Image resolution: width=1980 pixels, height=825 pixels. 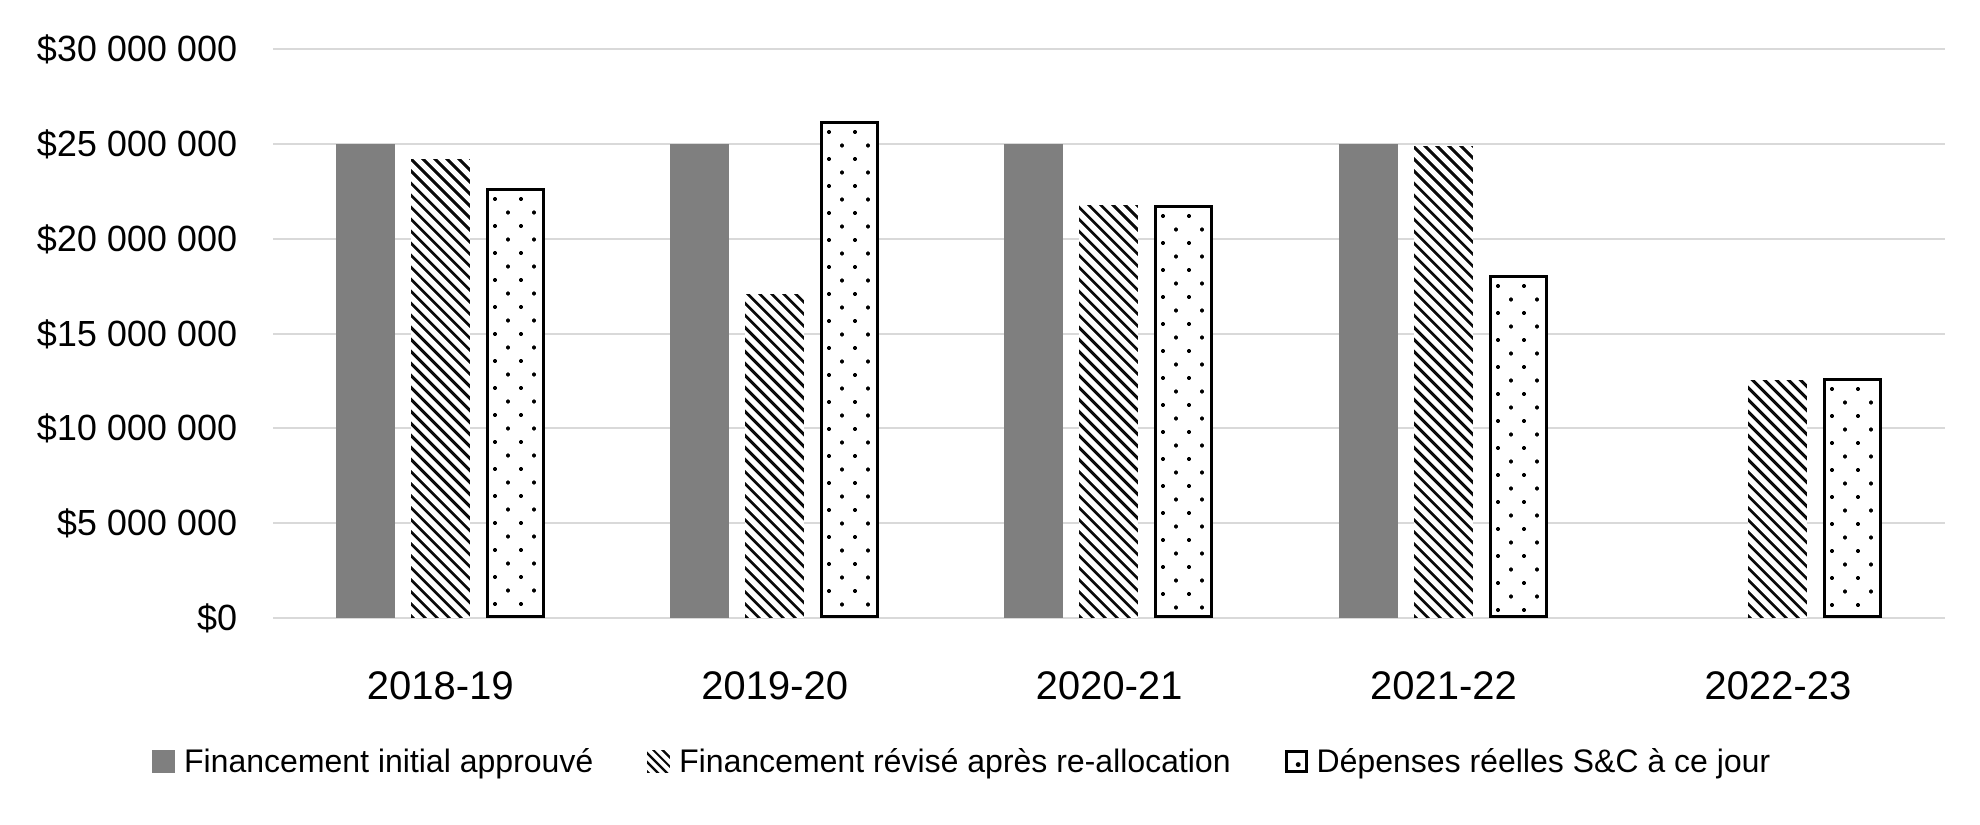 What do you see at coordinates (136, 428) in the screenshot?
I see `y-tick-label: $10 000 000` at bounding box center [136, 428].